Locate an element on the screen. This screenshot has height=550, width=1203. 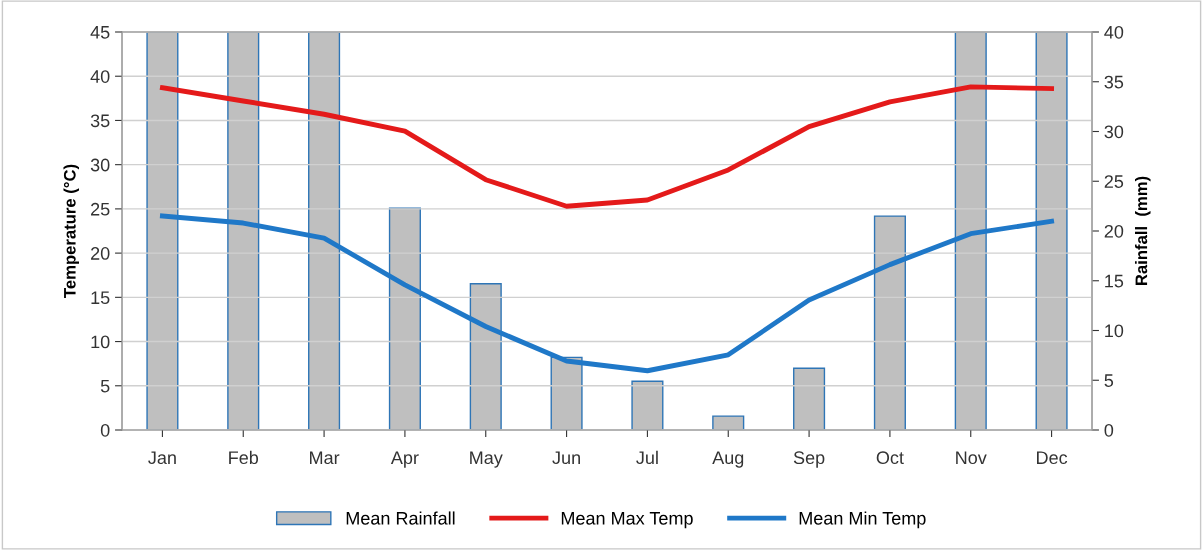
x-tick-label: Mar is located at coordinates (325, 458).